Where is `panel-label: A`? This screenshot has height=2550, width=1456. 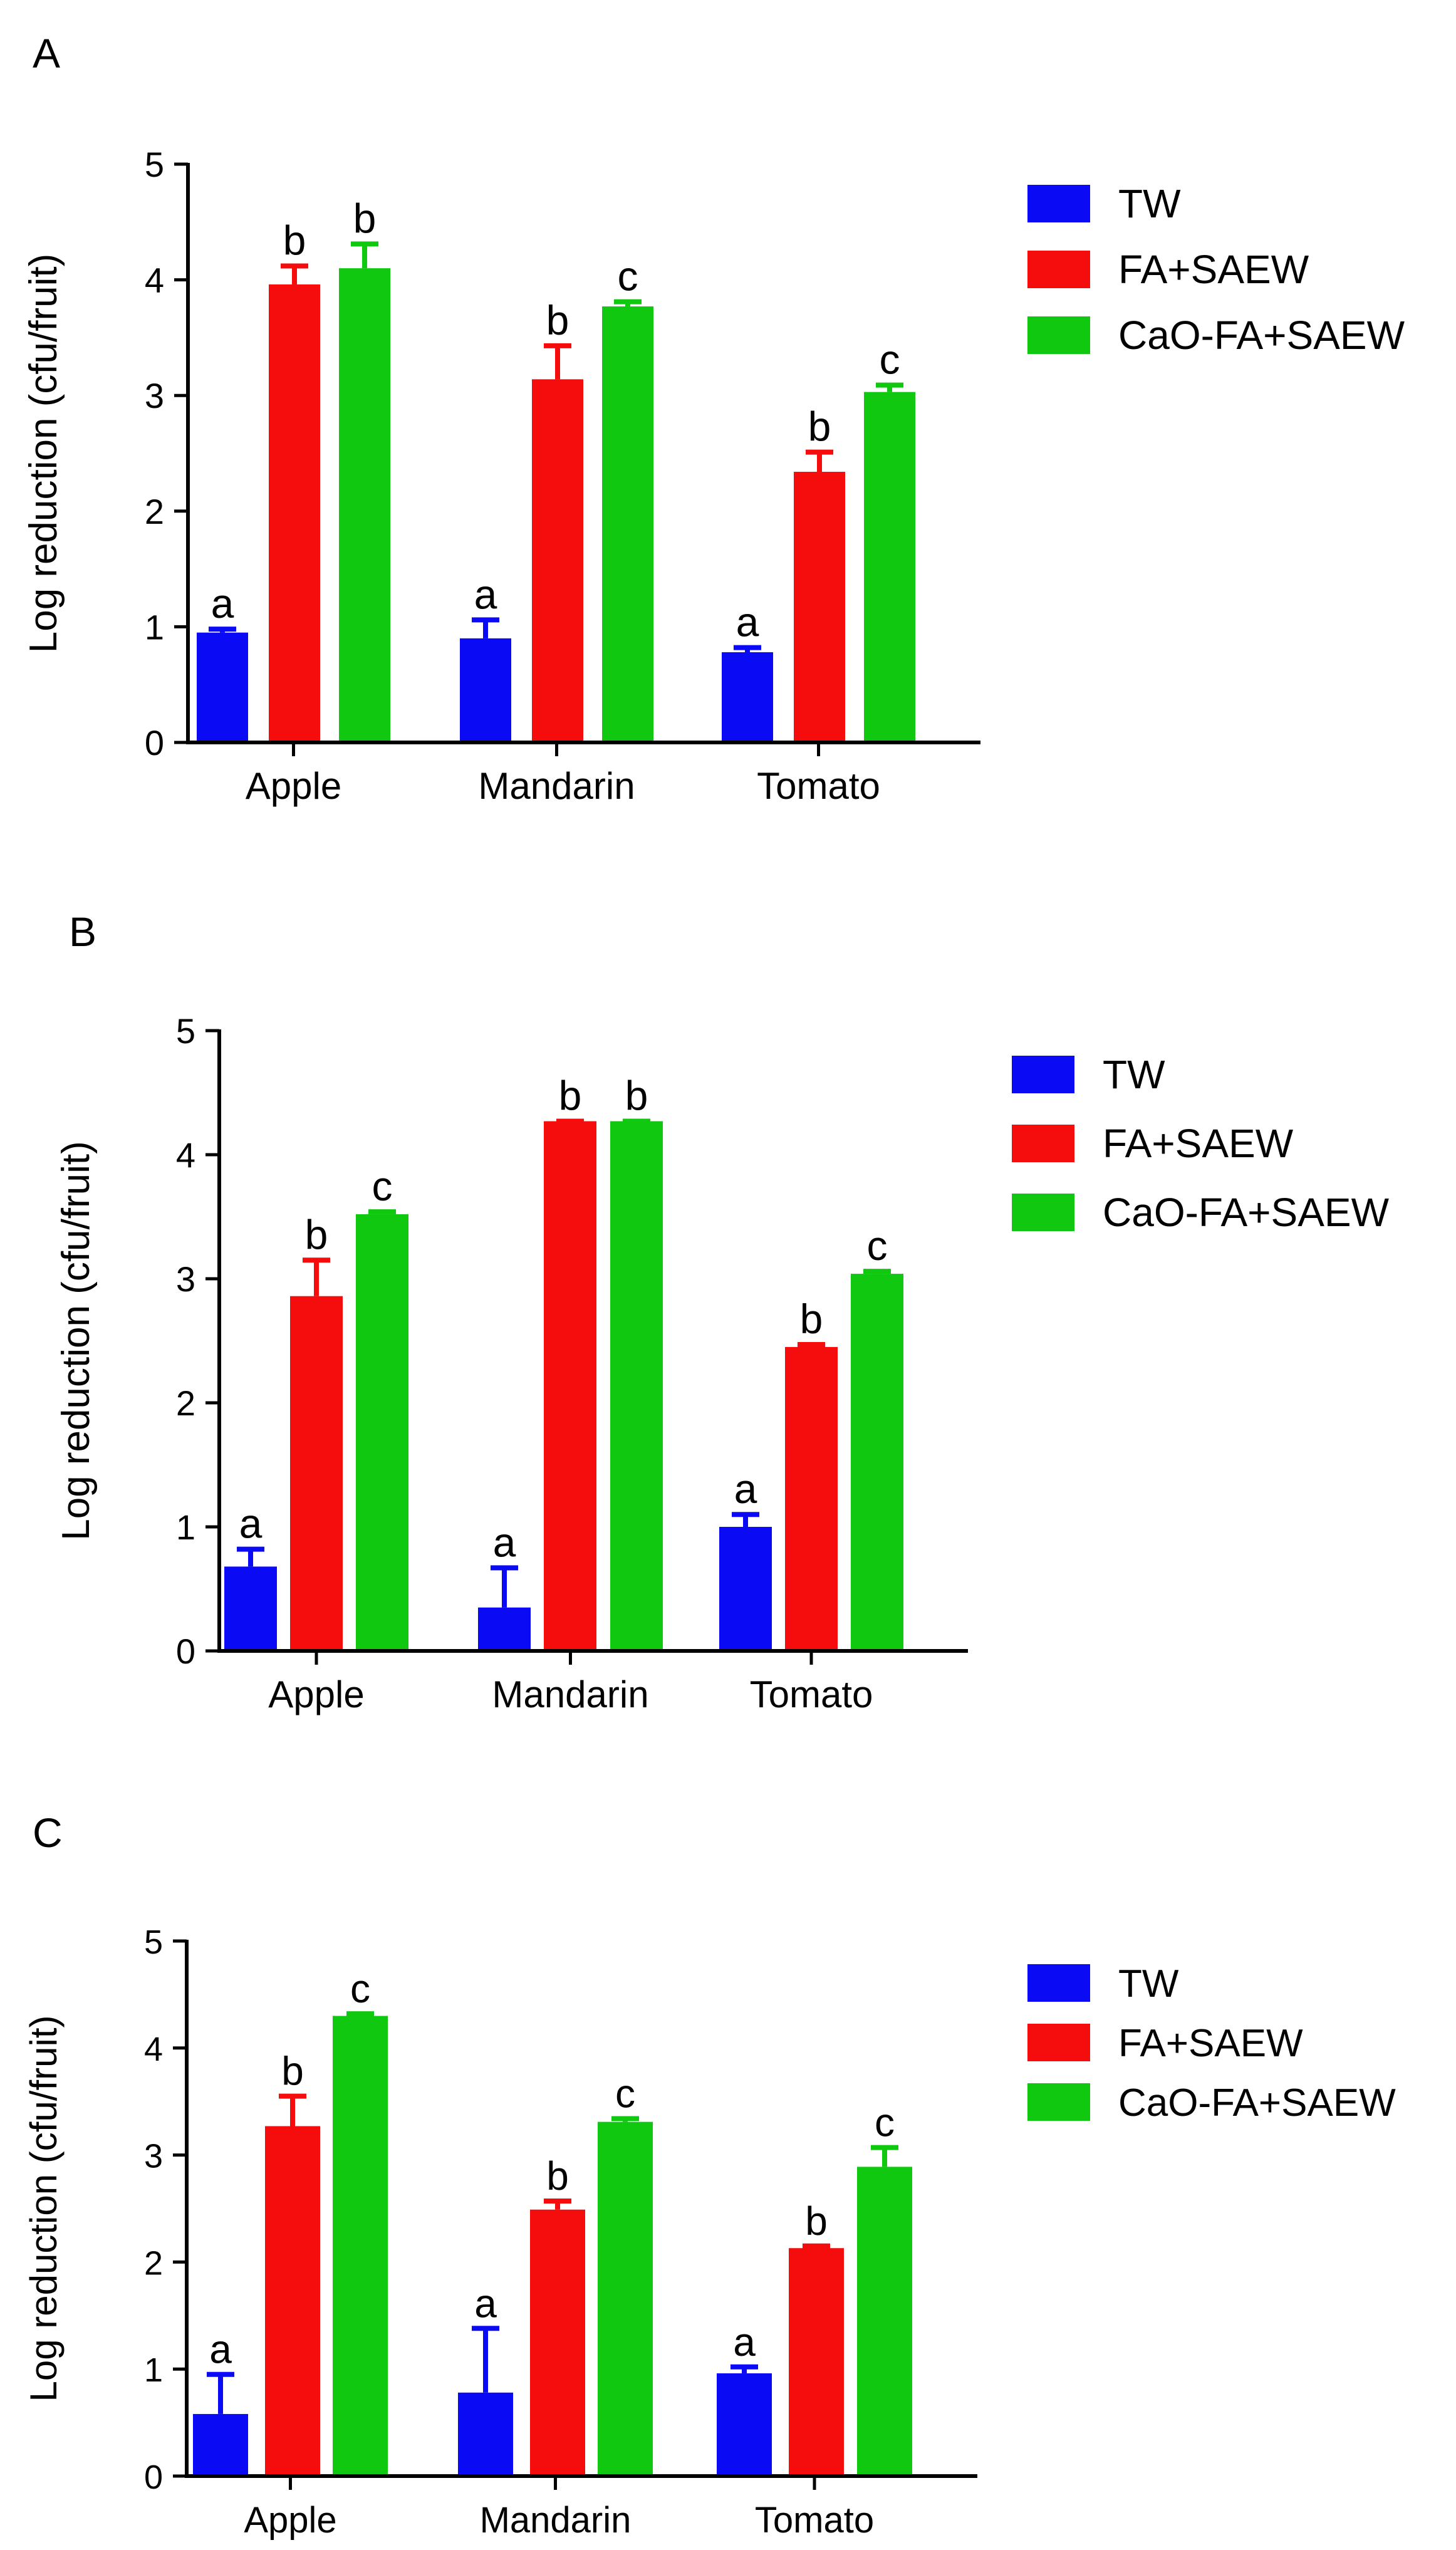
panel-label: A is located at coordinates (47, 53).